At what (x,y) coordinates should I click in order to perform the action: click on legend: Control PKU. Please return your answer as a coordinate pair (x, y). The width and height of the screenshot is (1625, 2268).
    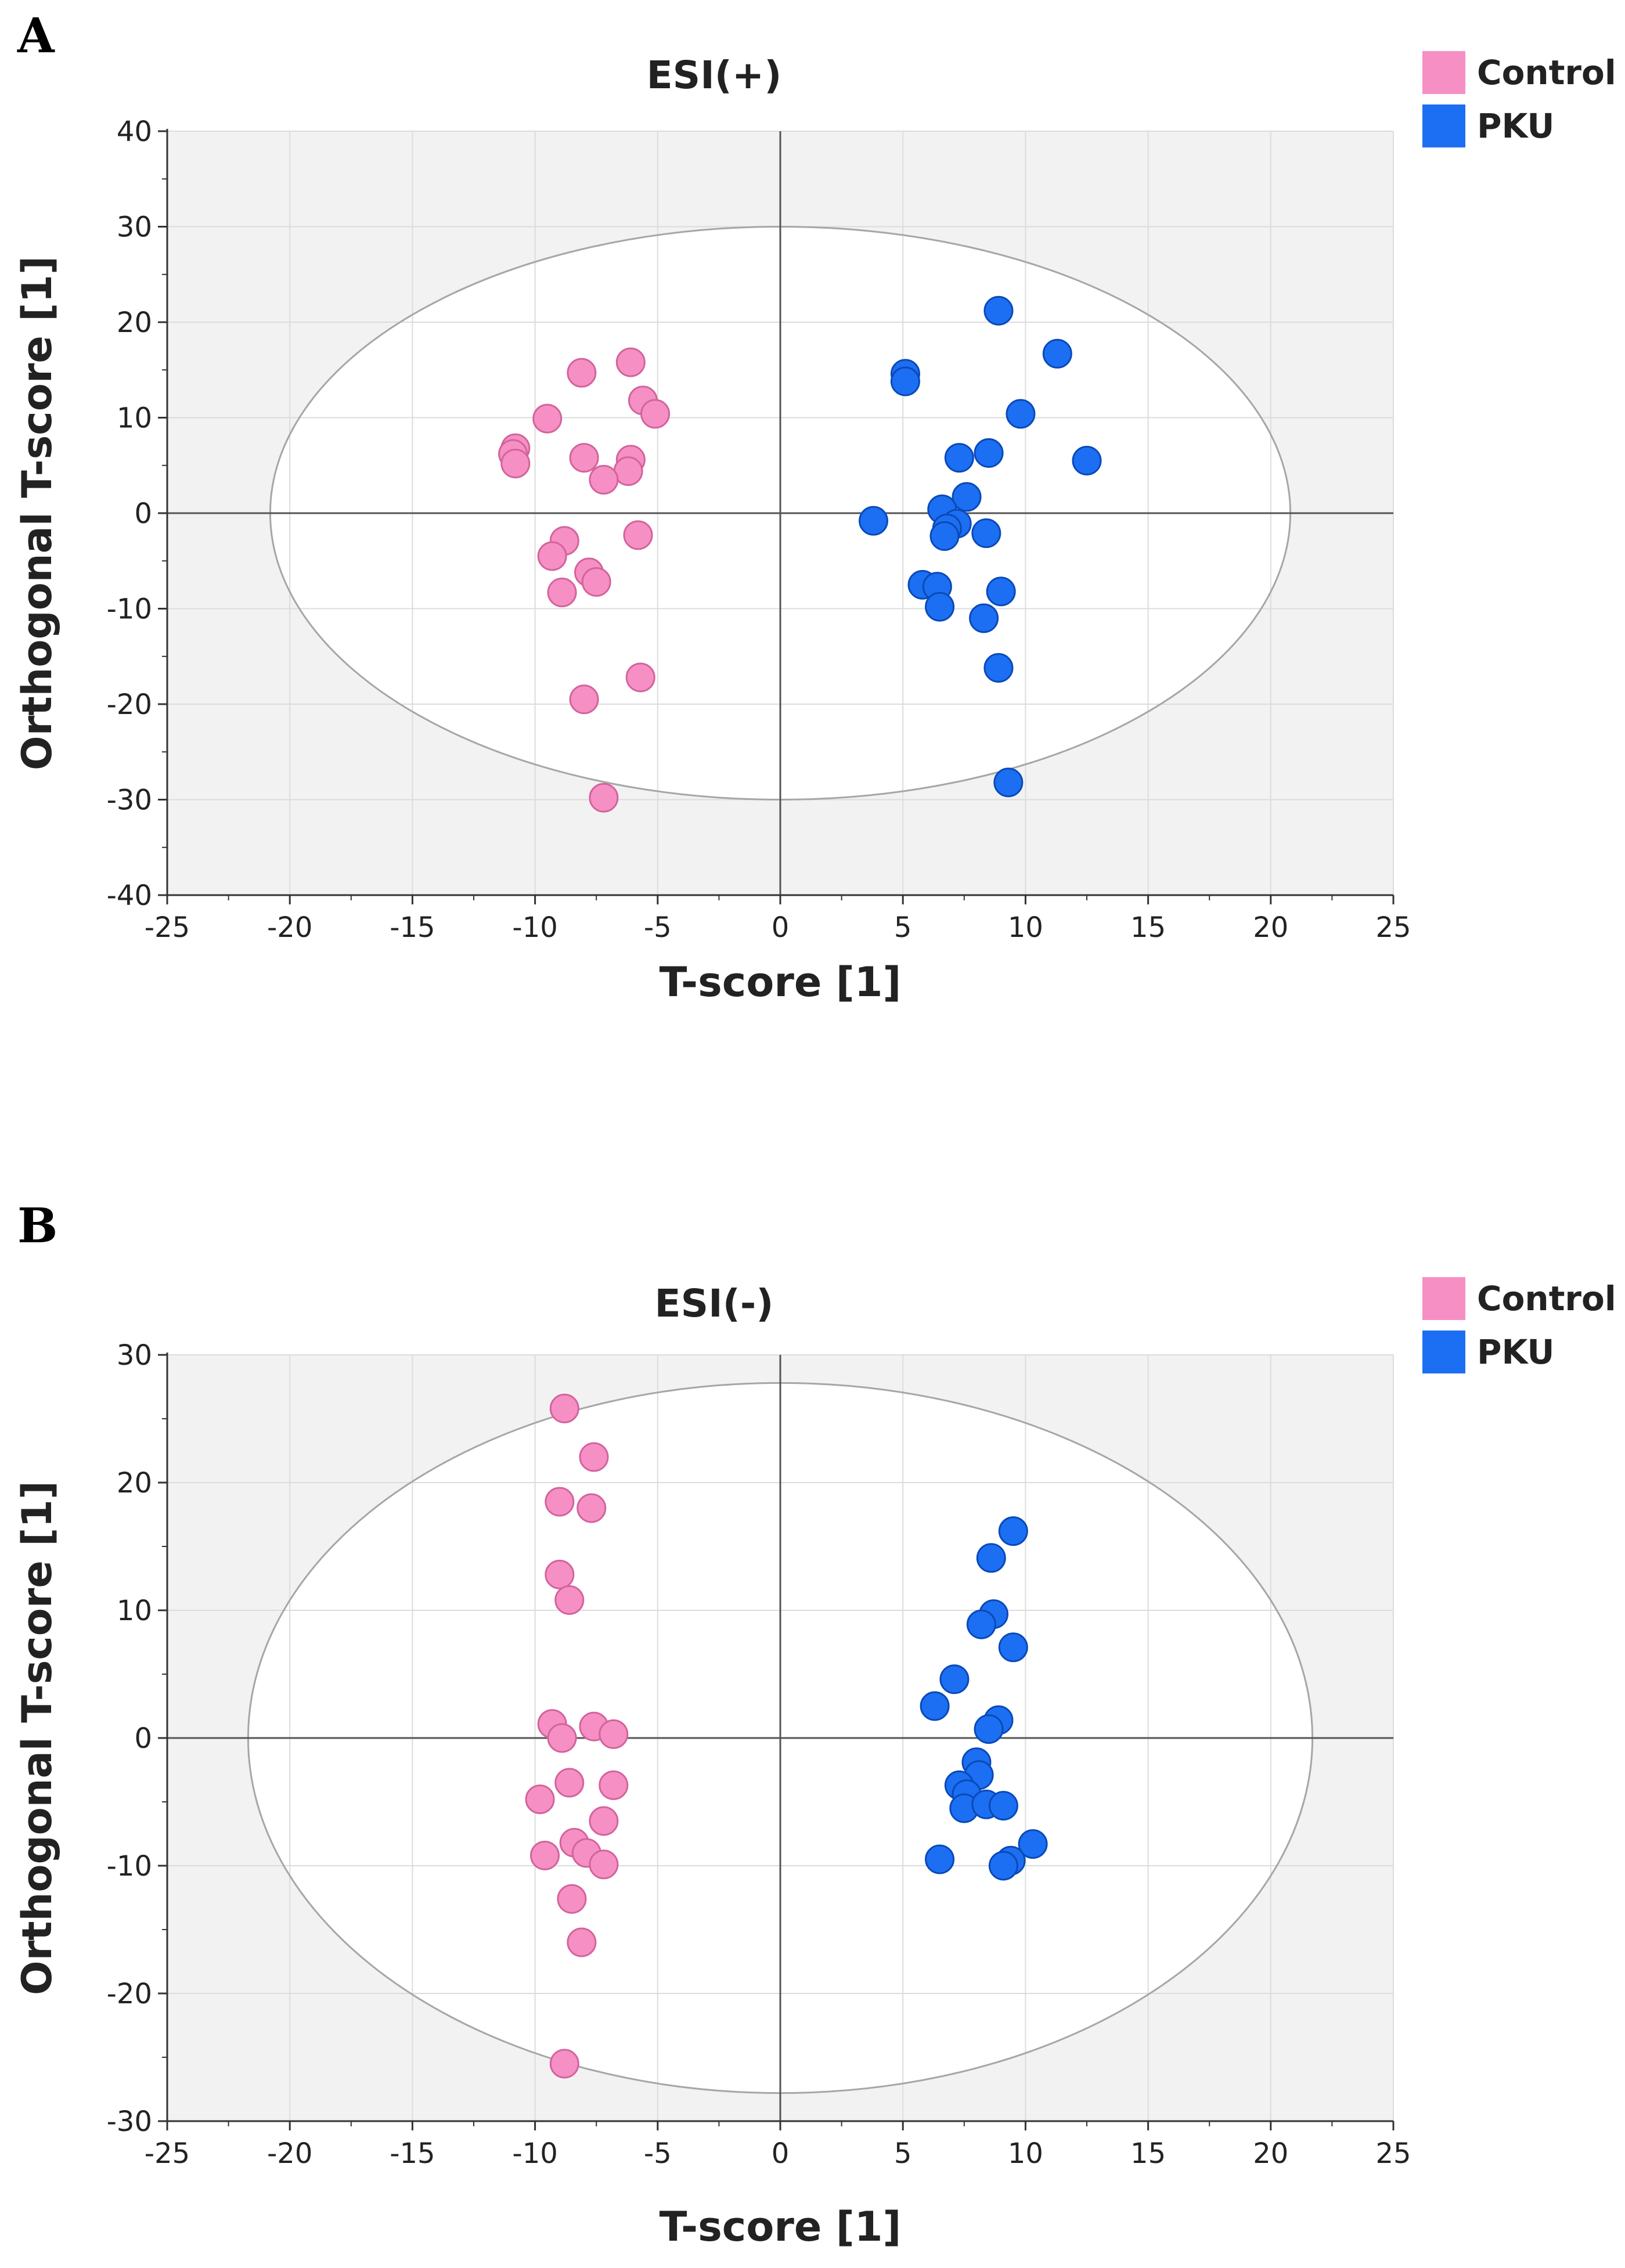
    Looking at the image, I should click on (1519, 99).